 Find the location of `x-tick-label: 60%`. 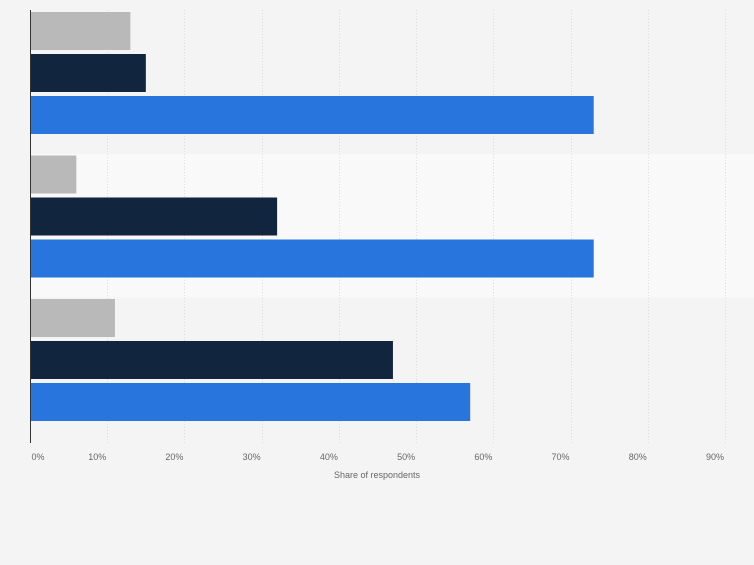

x-tick-label: 60% is located at coordinates (483, 457).